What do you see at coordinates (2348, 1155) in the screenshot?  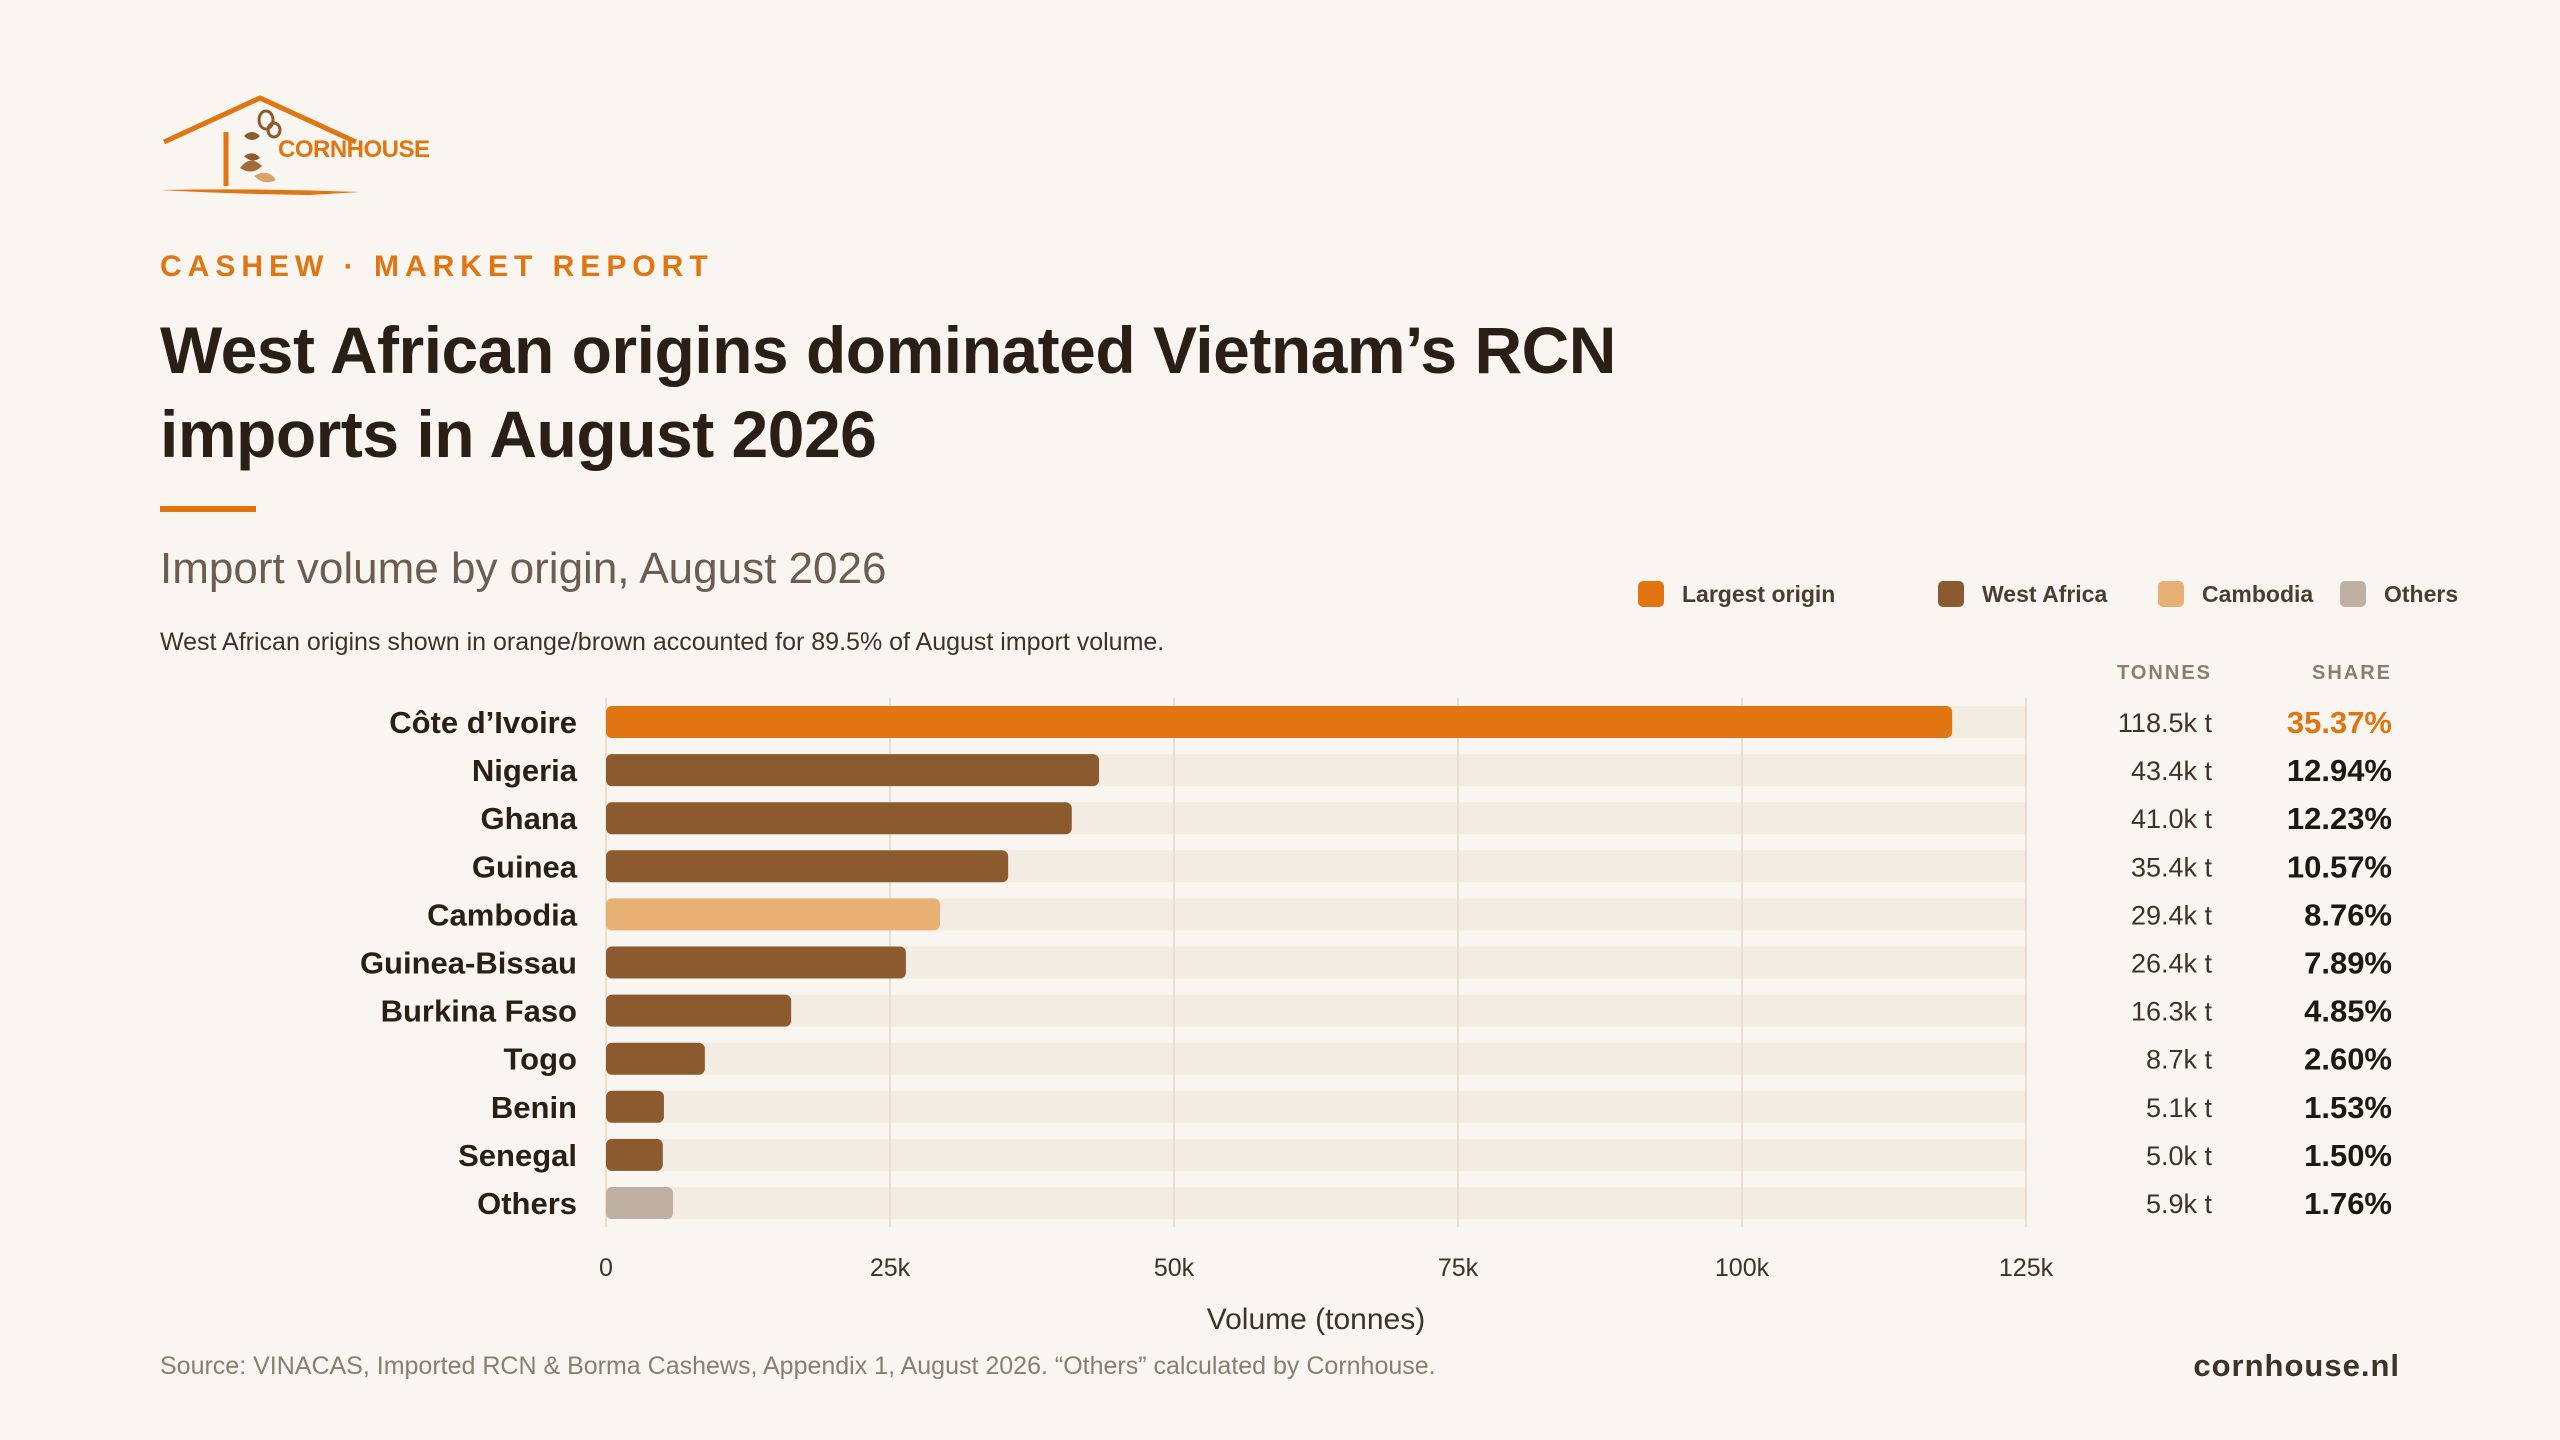 I see `share-value: 1.50%` at bounding box center [2348, 1155].